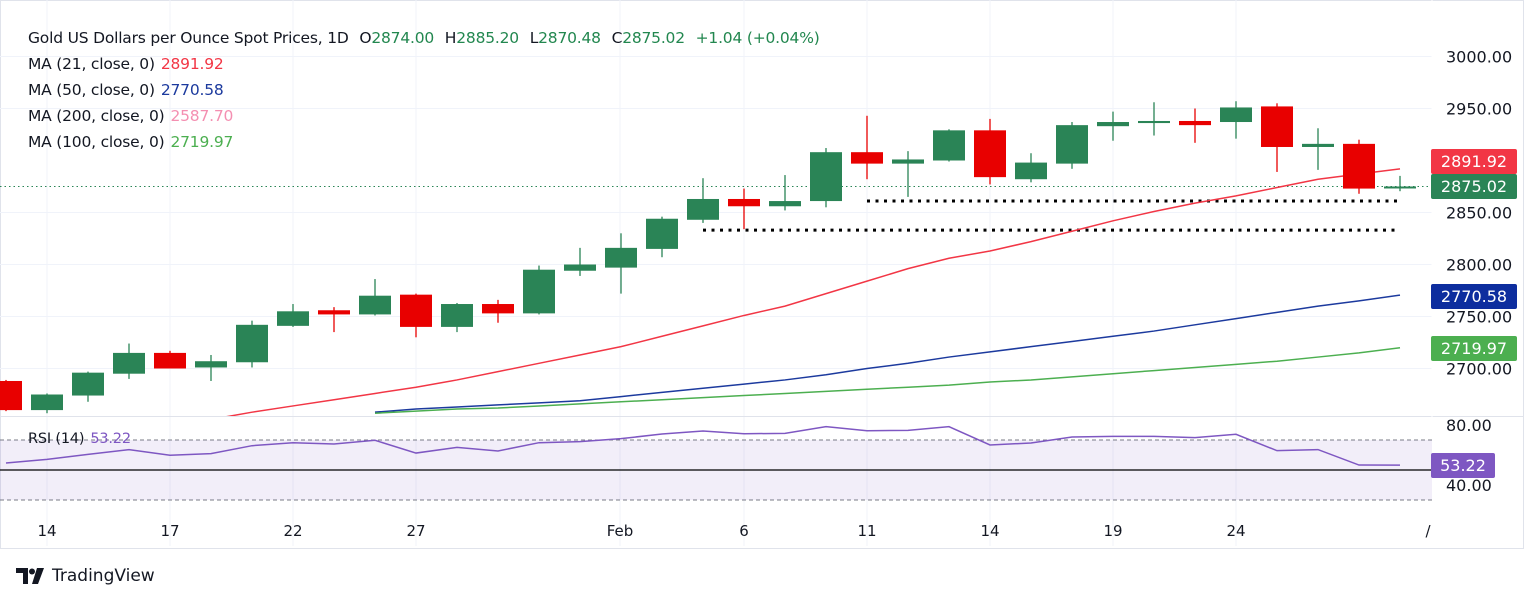 The image size is (1536, 603). I want to click on time-axis-label: 24, so click(1235, 531).